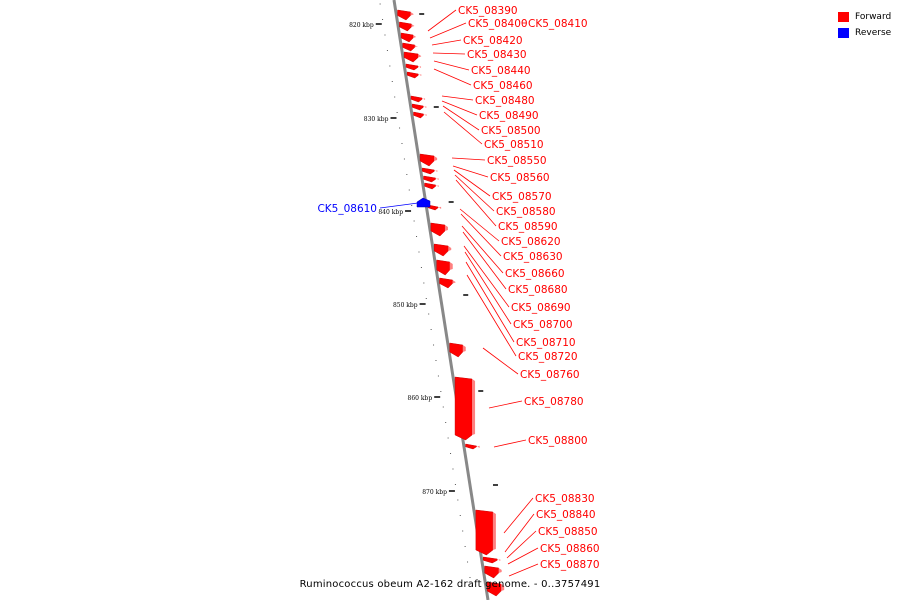 This screenshot has width=900, height=600. I want to click on gene-label-forward: CK5_08860, so click(570, 549).